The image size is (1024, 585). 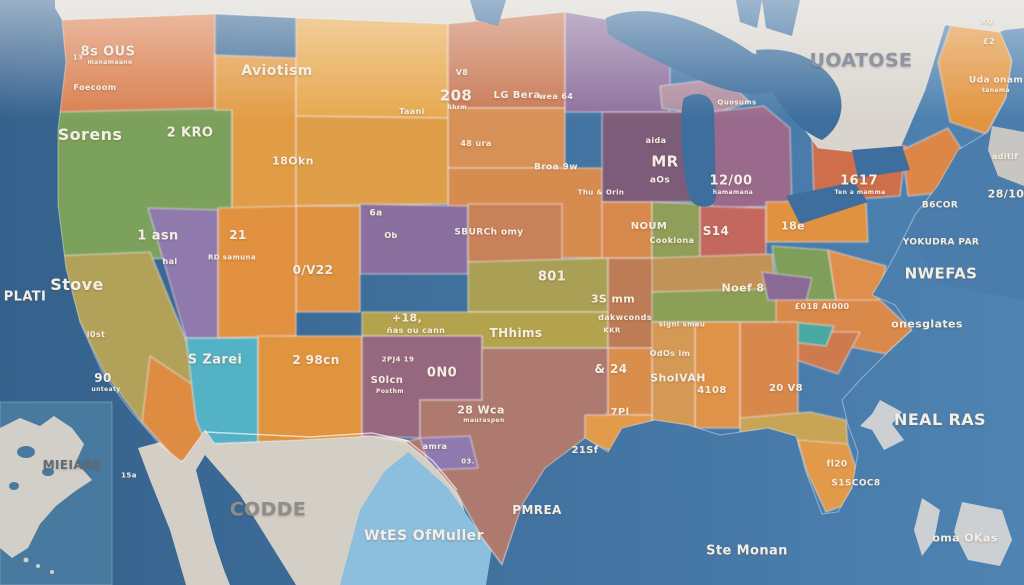 What do you see at coordinates (996, 80) in the screenshot?
I see `map-label: Uda onam` at bounding box center [996, 80].